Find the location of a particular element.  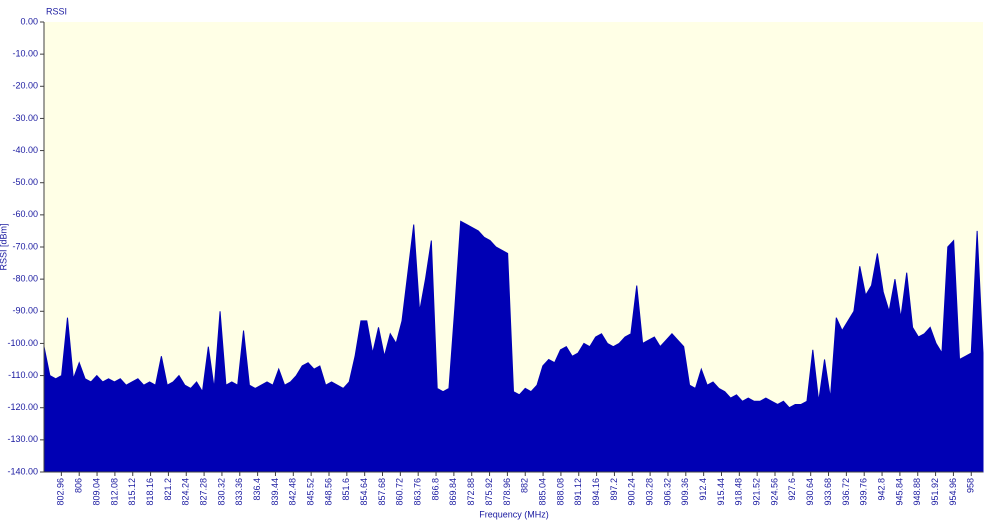

x-tick-label: 833.36 is located at coordinates (239, 492).